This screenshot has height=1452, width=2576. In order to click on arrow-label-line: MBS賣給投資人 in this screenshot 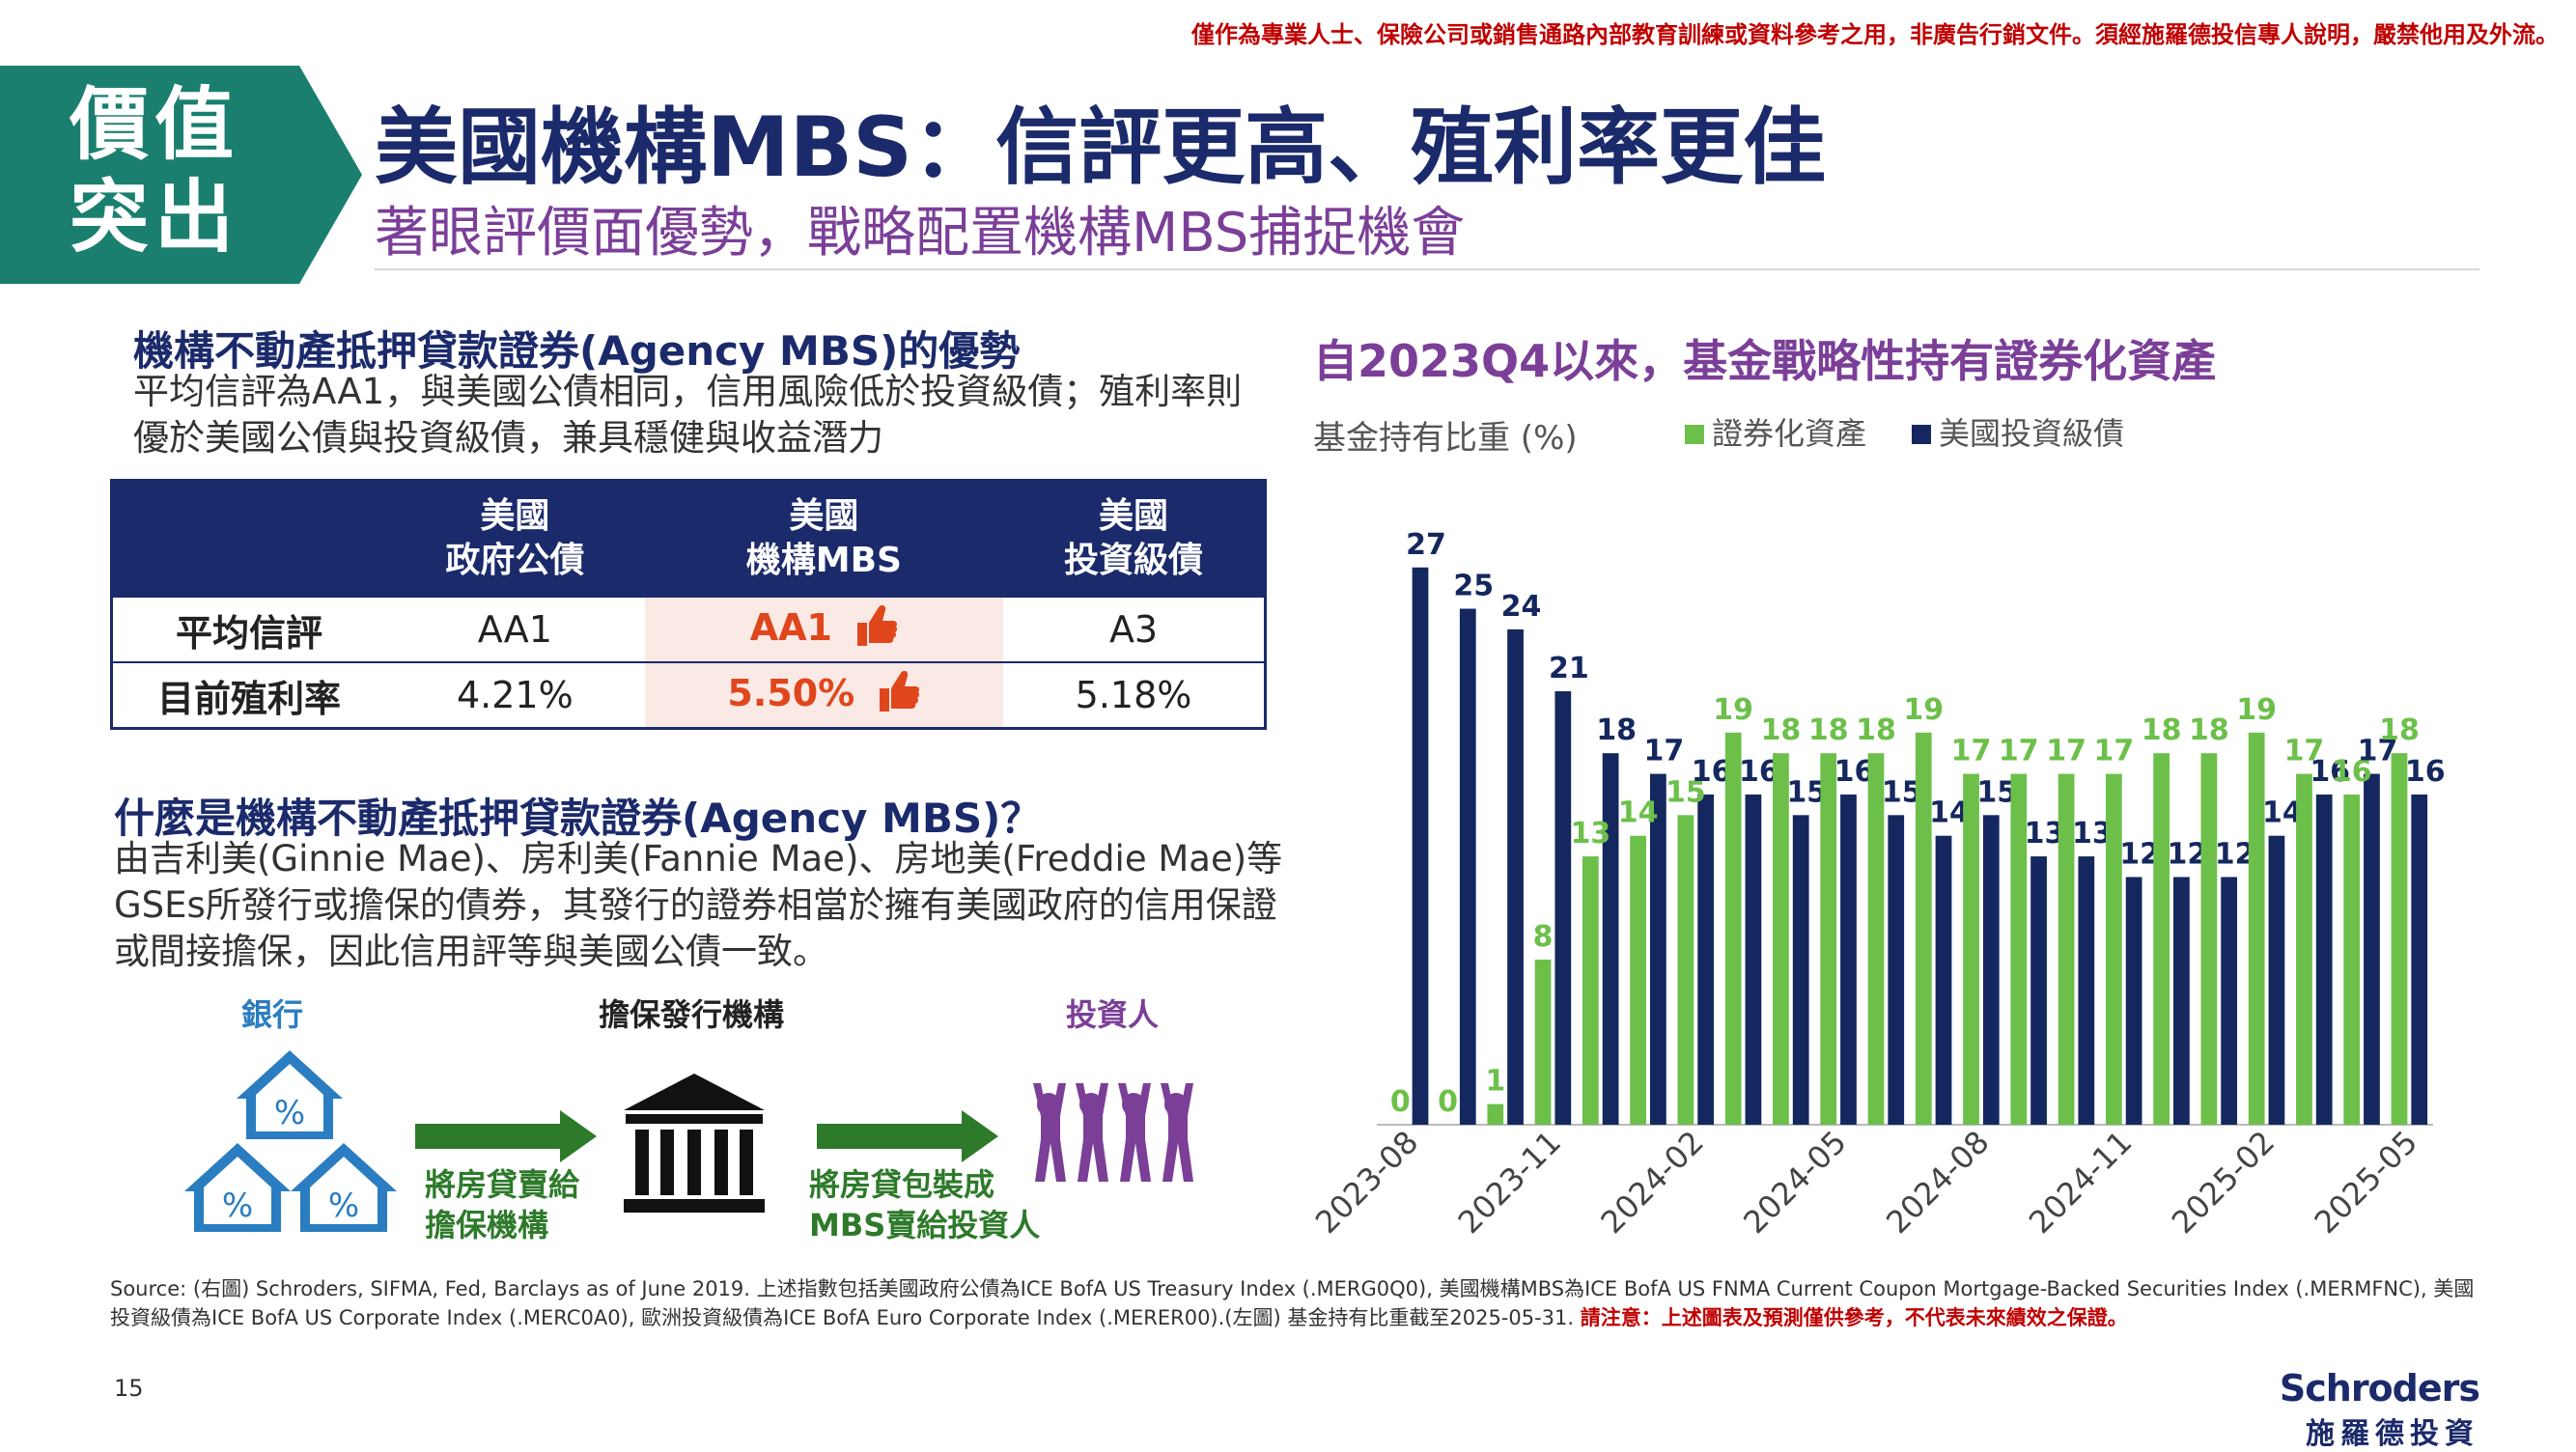, I will do `click(925, 1225)`.